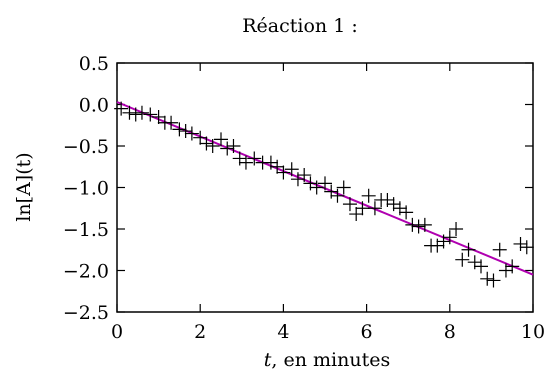 Image resolution: width=547 pixels, height=380 pixels. What do you see at coordinates (533, 332) in the screenshot?
I see `x-tick-label: 10` at bounding box center [533, 332].